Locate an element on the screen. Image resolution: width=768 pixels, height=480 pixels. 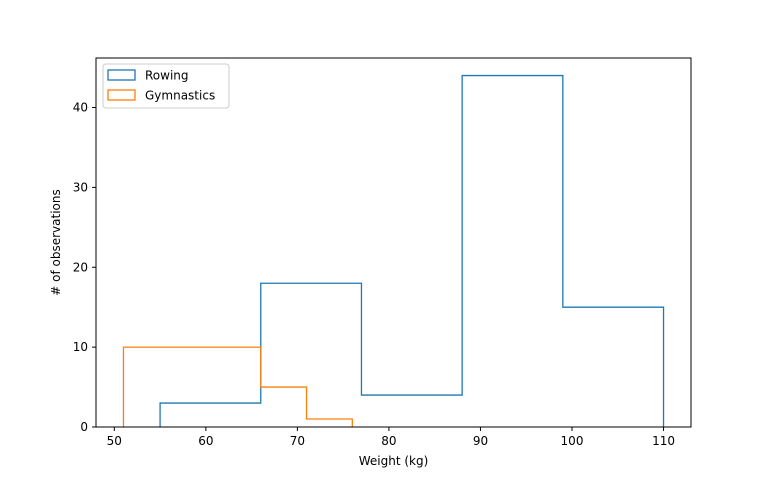
legend-label-gymnastics: Gymnastics is located at coordinates (180, 96).